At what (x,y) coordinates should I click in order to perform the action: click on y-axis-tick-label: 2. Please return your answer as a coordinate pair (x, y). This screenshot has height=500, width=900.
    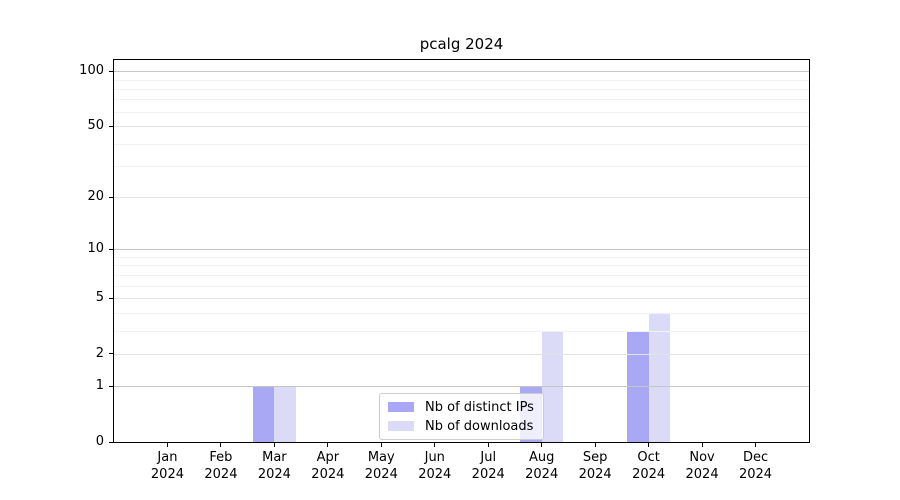
    Looking at the image, I should click on (99, 353).